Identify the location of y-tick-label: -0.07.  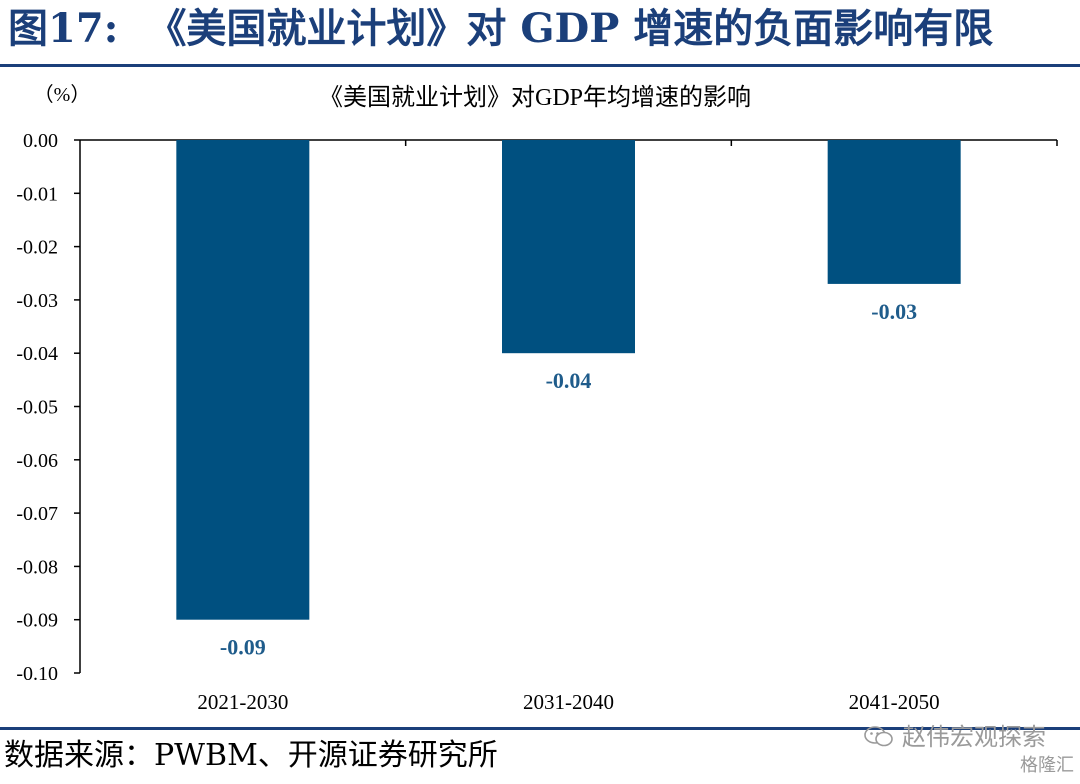
(37, 514).